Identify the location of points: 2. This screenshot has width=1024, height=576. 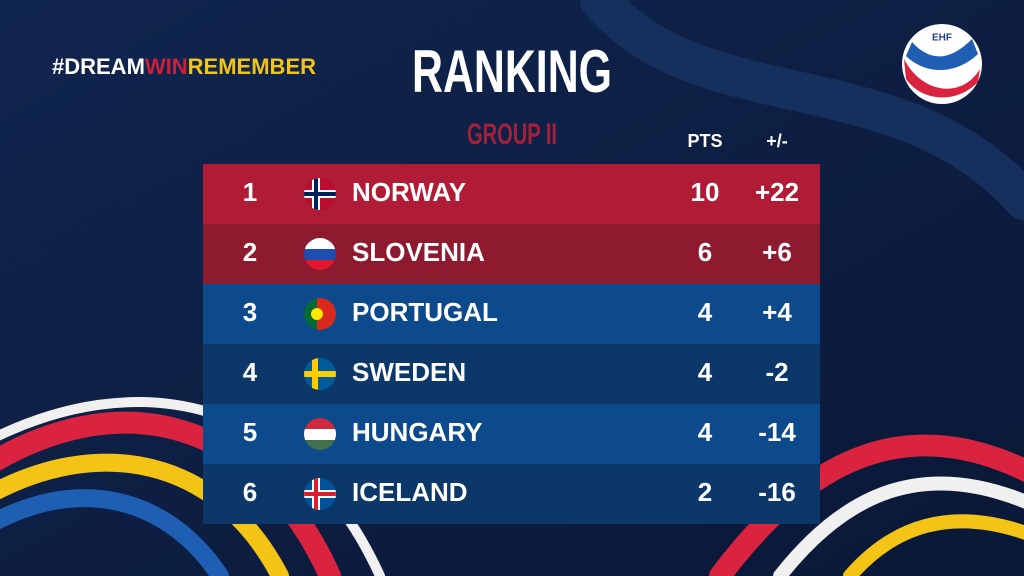
(705, 492).